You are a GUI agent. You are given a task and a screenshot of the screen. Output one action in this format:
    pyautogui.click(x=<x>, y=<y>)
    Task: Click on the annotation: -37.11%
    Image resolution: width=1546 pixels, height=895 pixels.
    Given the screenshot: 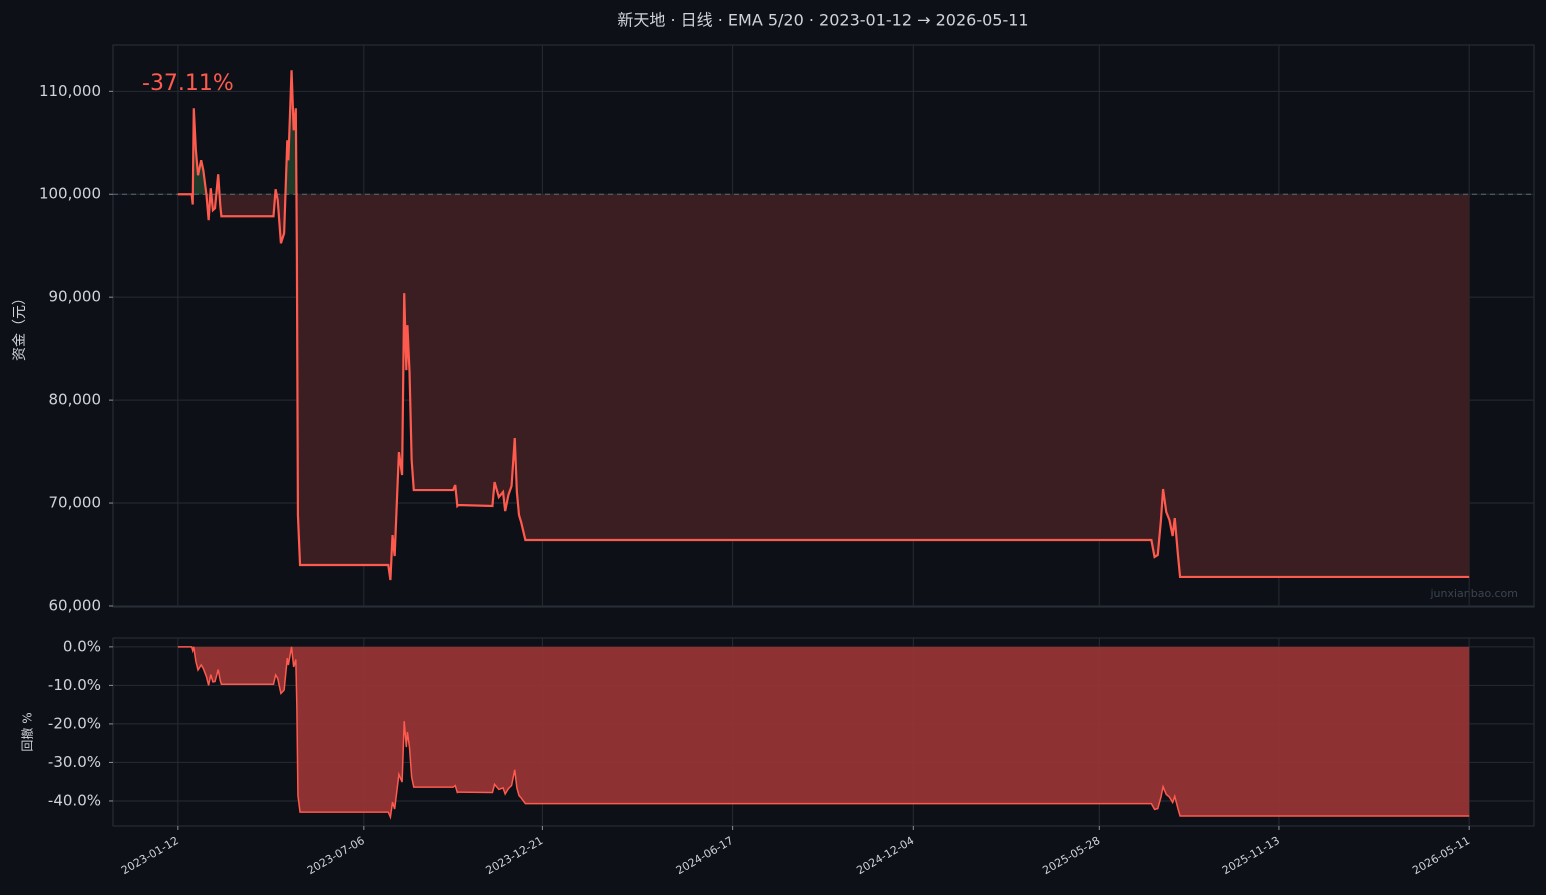 What is the action you would take?
    pyautogui.click(x=188, y=83)
    